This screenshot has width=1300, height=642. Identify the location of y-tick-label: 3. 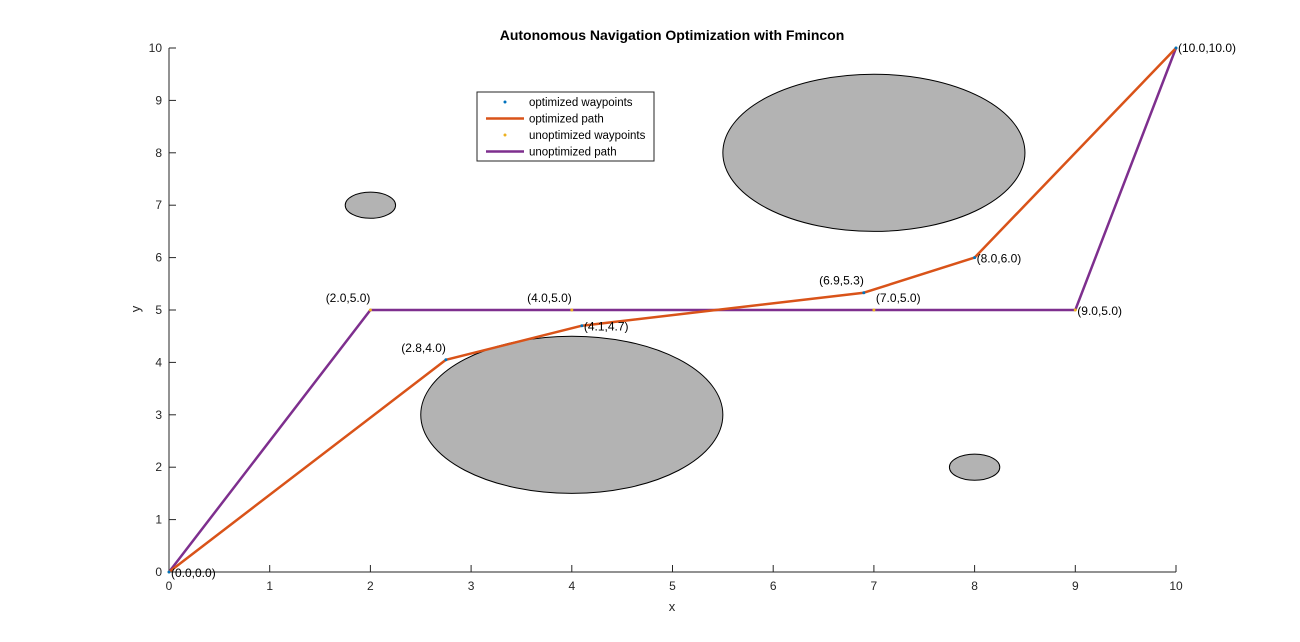
(158, 415).